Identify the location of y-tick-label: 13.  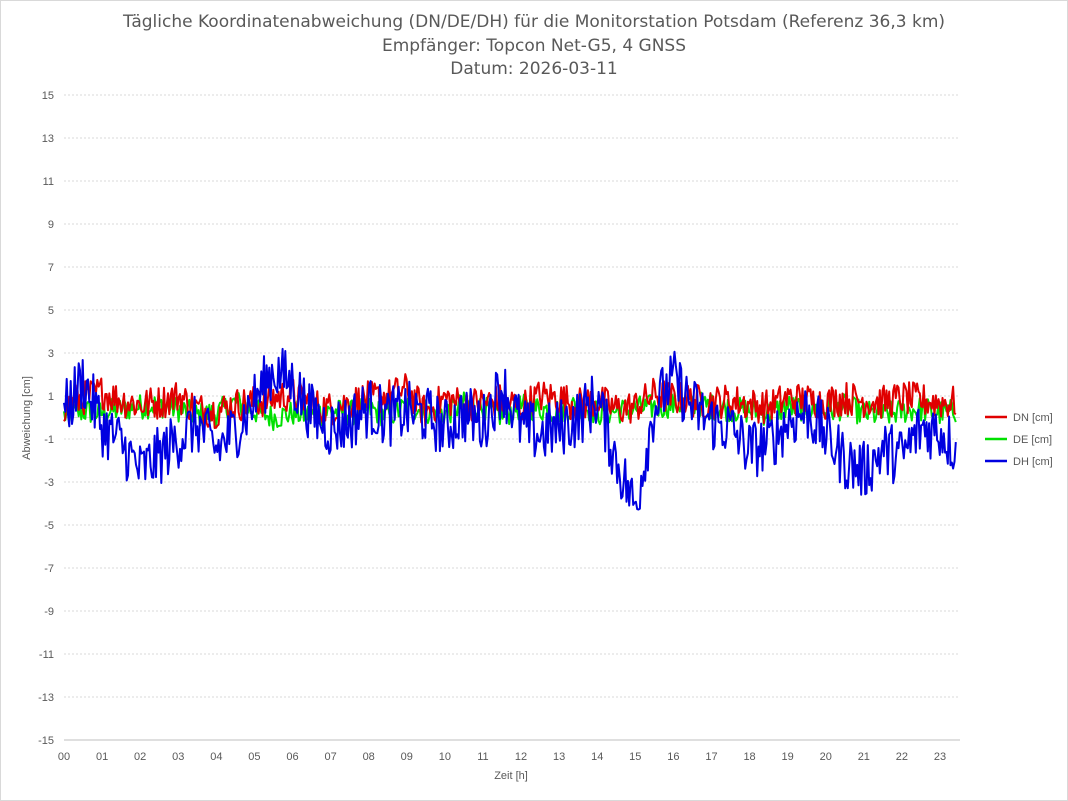
(48, 139).